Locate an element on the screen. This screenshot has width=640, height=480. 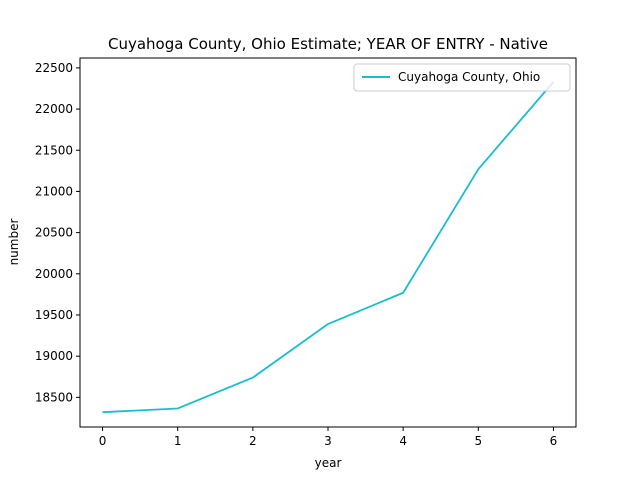
x-tick-label: 6 is located at coordinates (554, 441).